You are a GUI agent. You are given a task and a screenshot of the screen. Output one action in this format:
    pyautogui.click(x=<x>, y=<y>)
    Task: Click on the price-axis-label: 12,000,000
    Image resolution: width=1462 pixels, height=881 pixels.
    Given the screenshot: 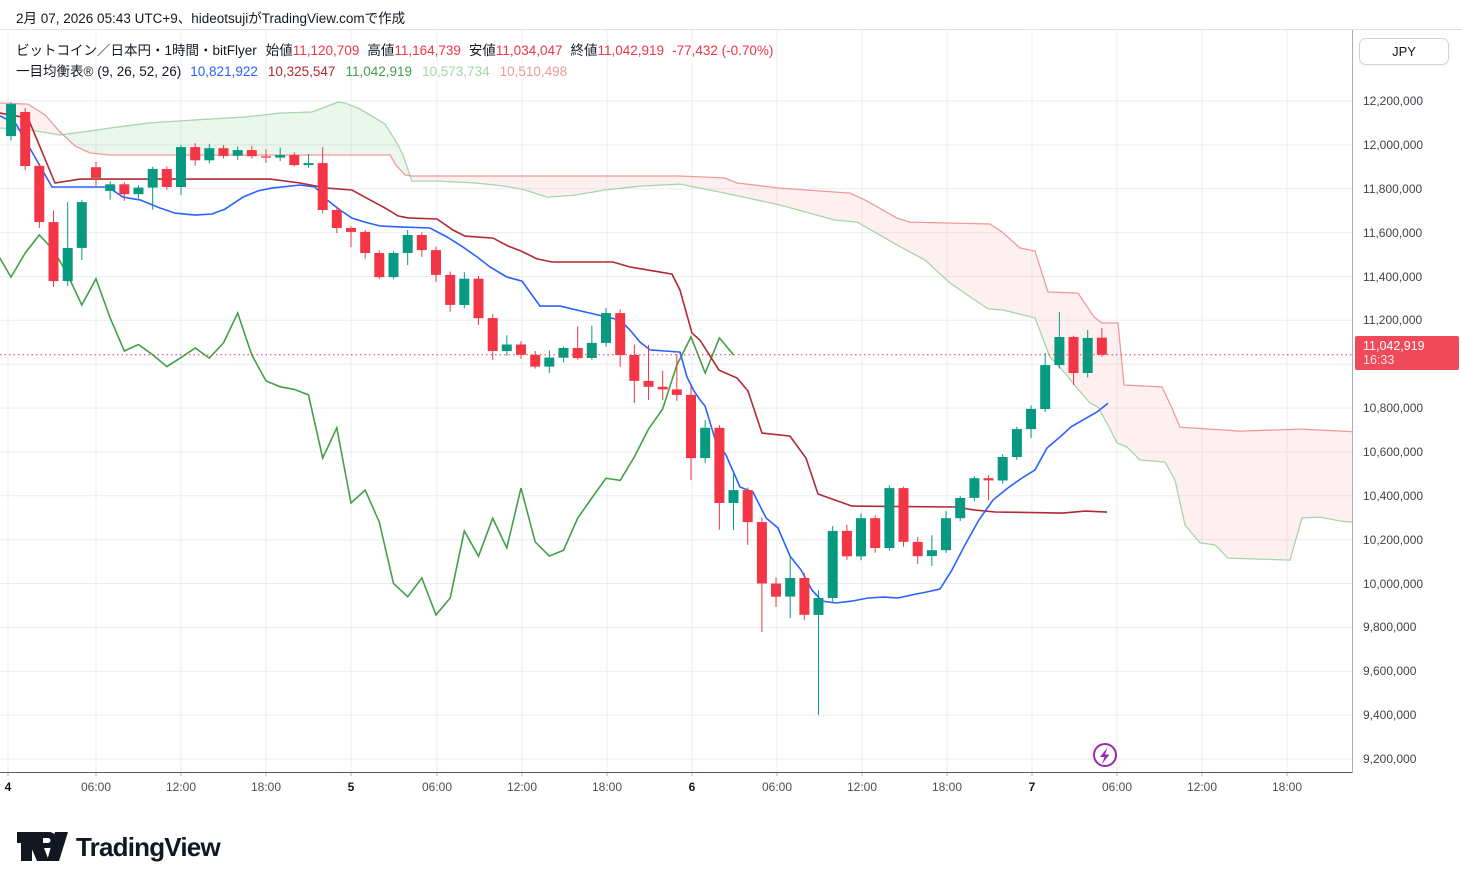 What is the action you would take?
    pyautogui.click(x=1393, y=144)
    